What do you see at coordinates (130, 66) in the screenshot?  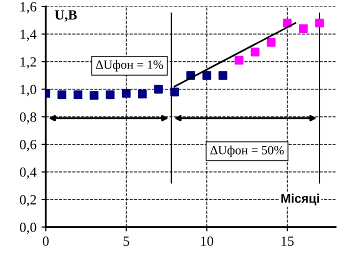 I see `annotation: ΔUфон = 1%` at bounding box center [130, 66].